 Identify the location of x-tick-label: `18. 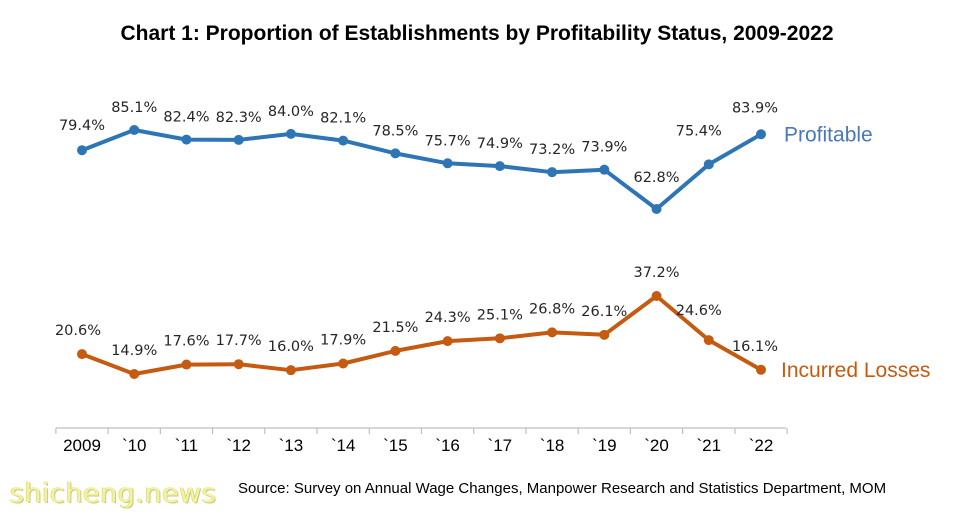
(552, 445).